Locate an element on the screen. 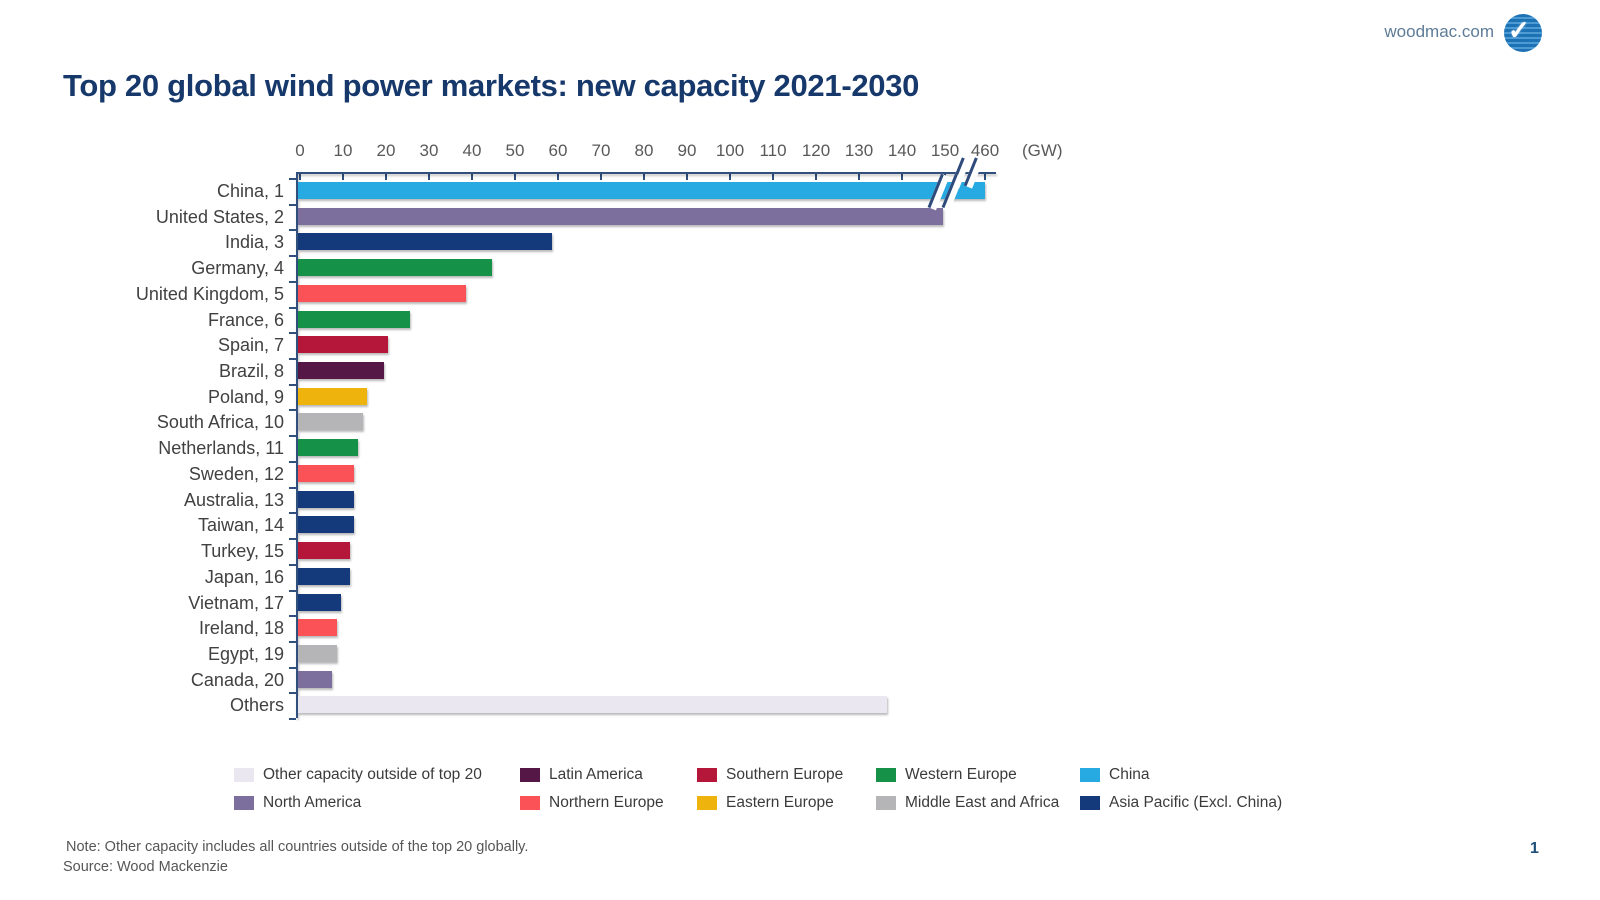  category-label: United Kingdom, 5 is located at coordinates (209, 293).